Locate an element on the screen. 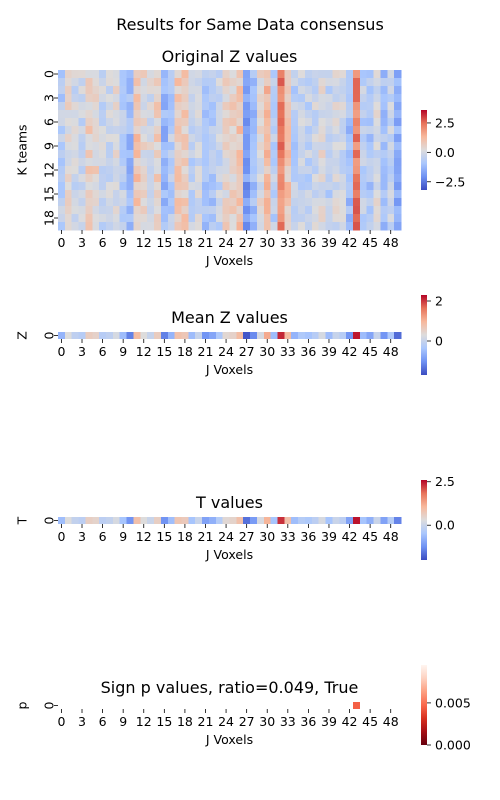 This screenshot has width=500, height=800. x-tick-label: 3 is located at coordinates (82, 351).